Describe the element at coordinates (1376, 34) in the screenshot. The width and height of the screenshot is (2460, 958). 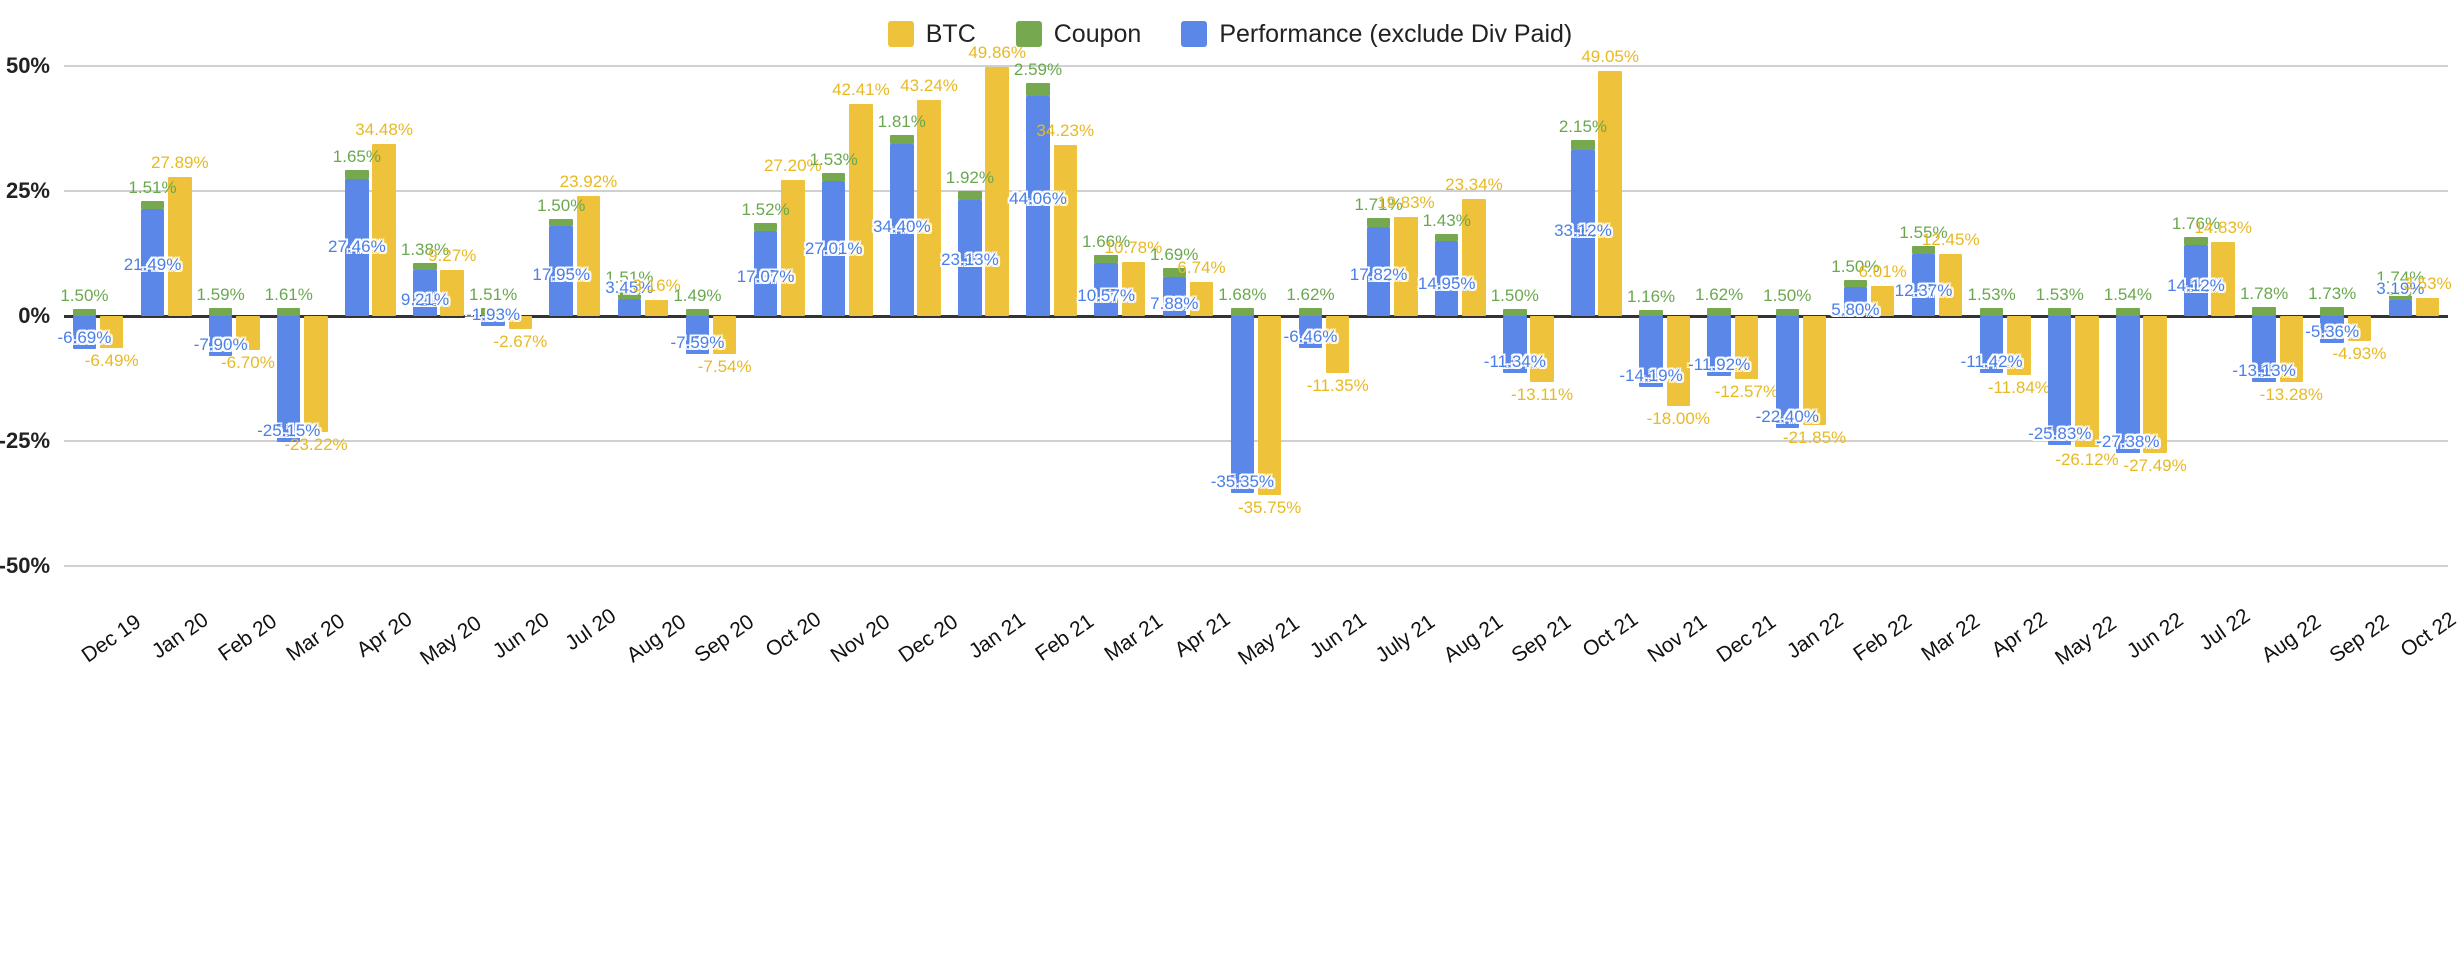
I see `legend-item-performance: Performance (exclude Div Paid)` at that location.